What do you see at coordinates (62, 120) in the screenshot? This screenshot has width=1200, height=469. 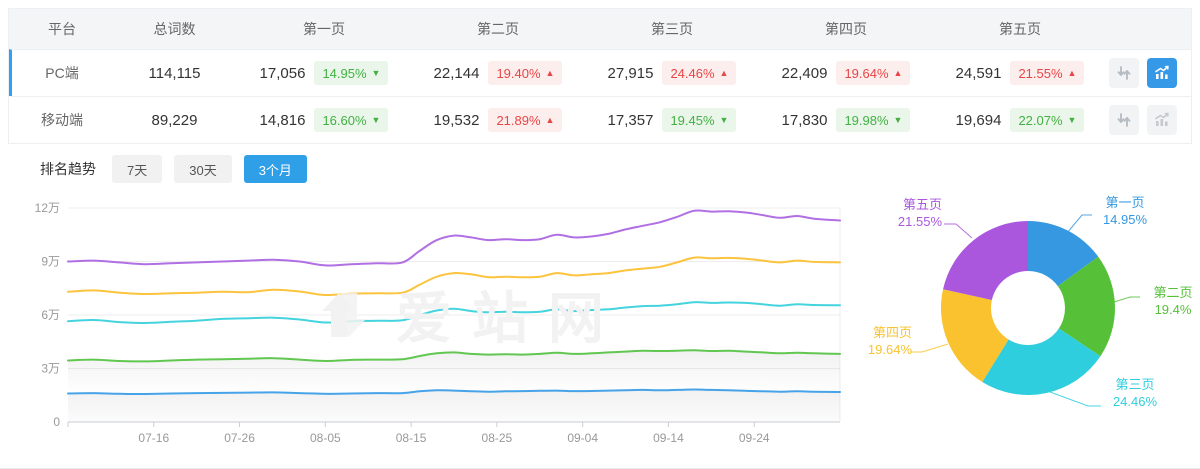 I see `platform-label: 移动端` at bounding box center [62, 120].